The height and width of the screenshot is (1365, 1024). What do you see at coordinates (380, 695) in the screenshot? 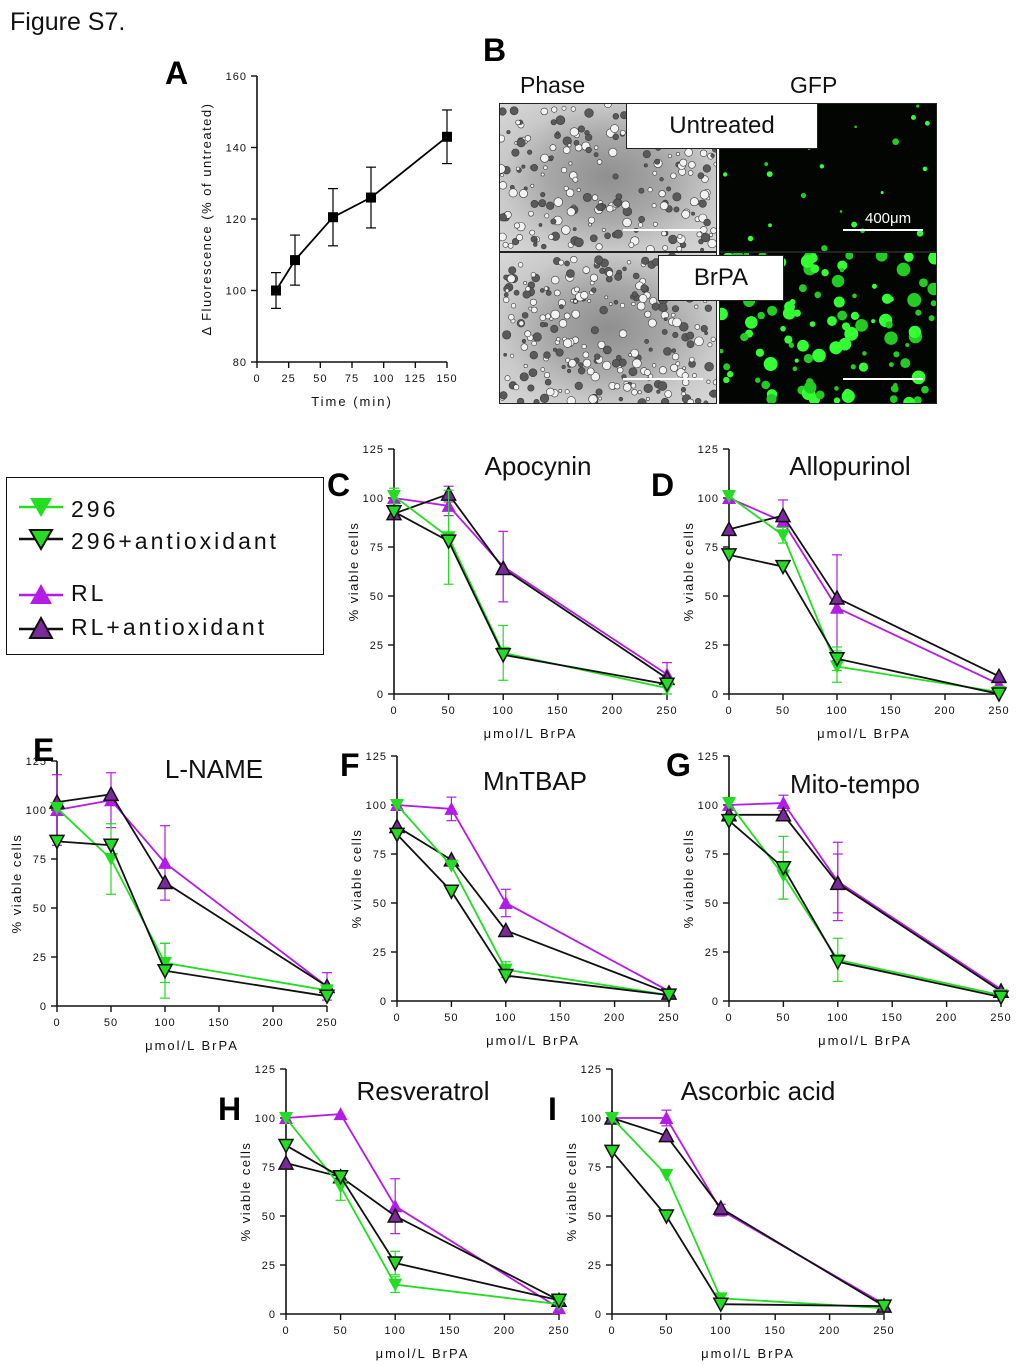
I see `y-tick-label: 0` at bounding box center [380, 695].